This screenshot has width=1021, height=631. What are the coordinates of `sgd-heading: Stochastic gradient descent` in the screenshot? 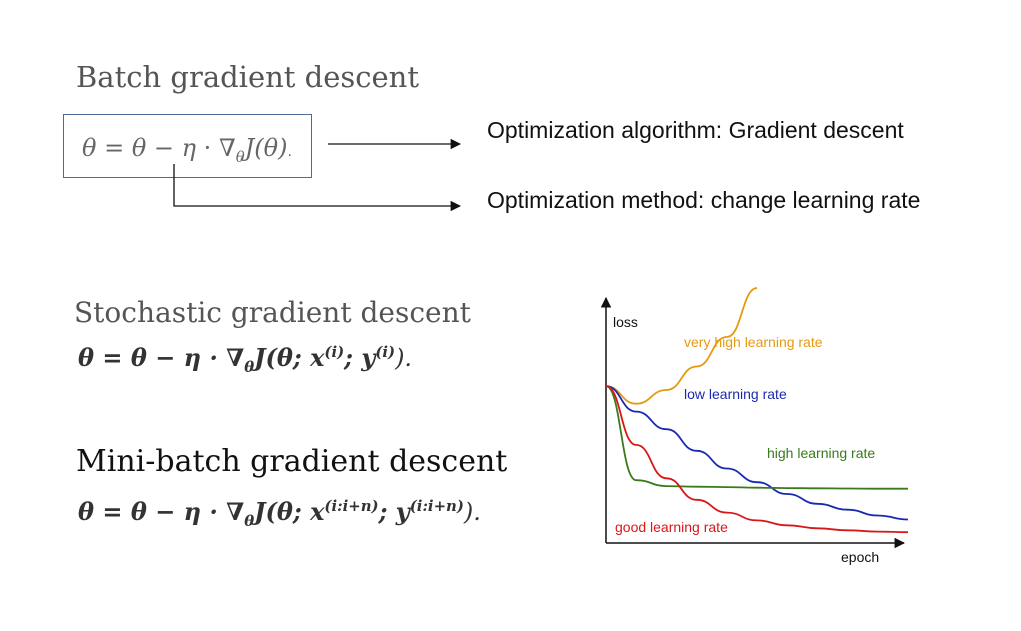 It's located at (272, 312).